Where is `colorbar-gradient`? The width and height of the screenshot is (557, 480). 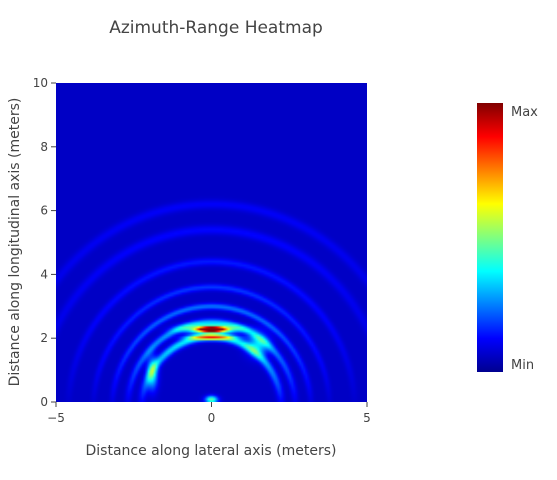 colorbar-gradient is located at coordinates (490, 237).